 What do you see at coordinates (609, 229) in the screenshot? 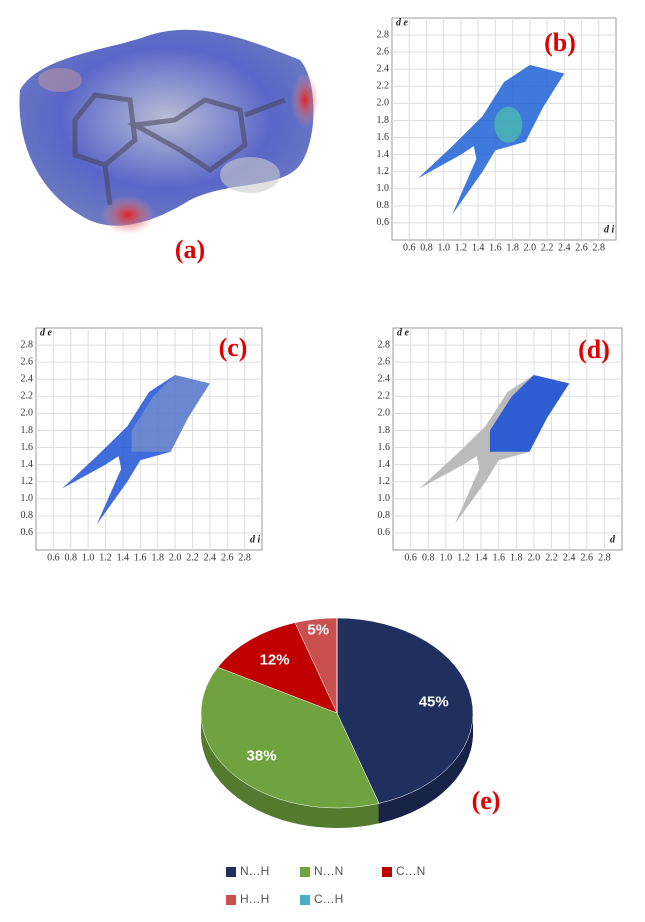
I see `x-axis-label: d i` at bounding box center [609, 229].